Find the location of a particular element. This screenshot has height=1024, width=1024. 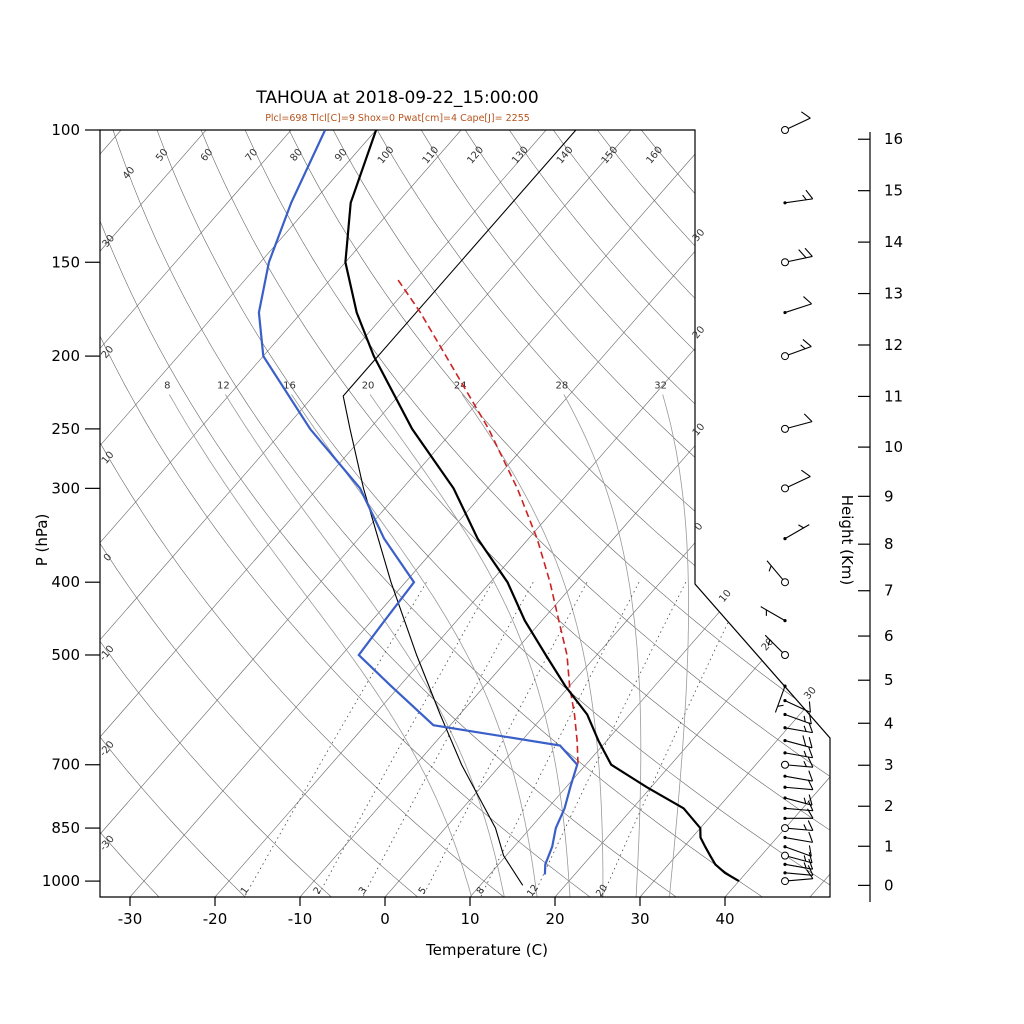

svg-text: 50 is located at coordinates (162, 155).